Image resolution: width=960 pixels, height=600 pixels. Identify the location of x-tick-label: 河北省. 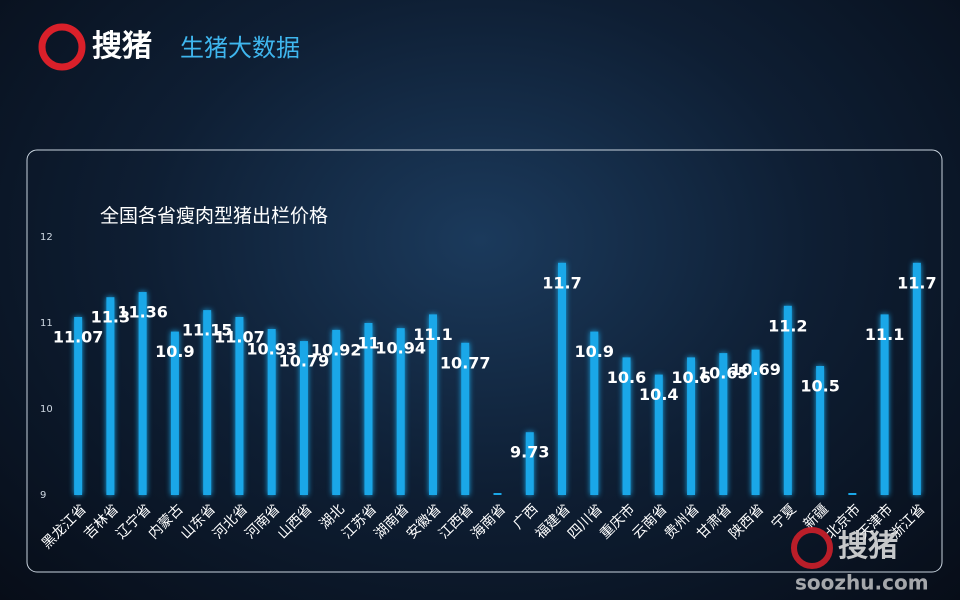
(230, 521).